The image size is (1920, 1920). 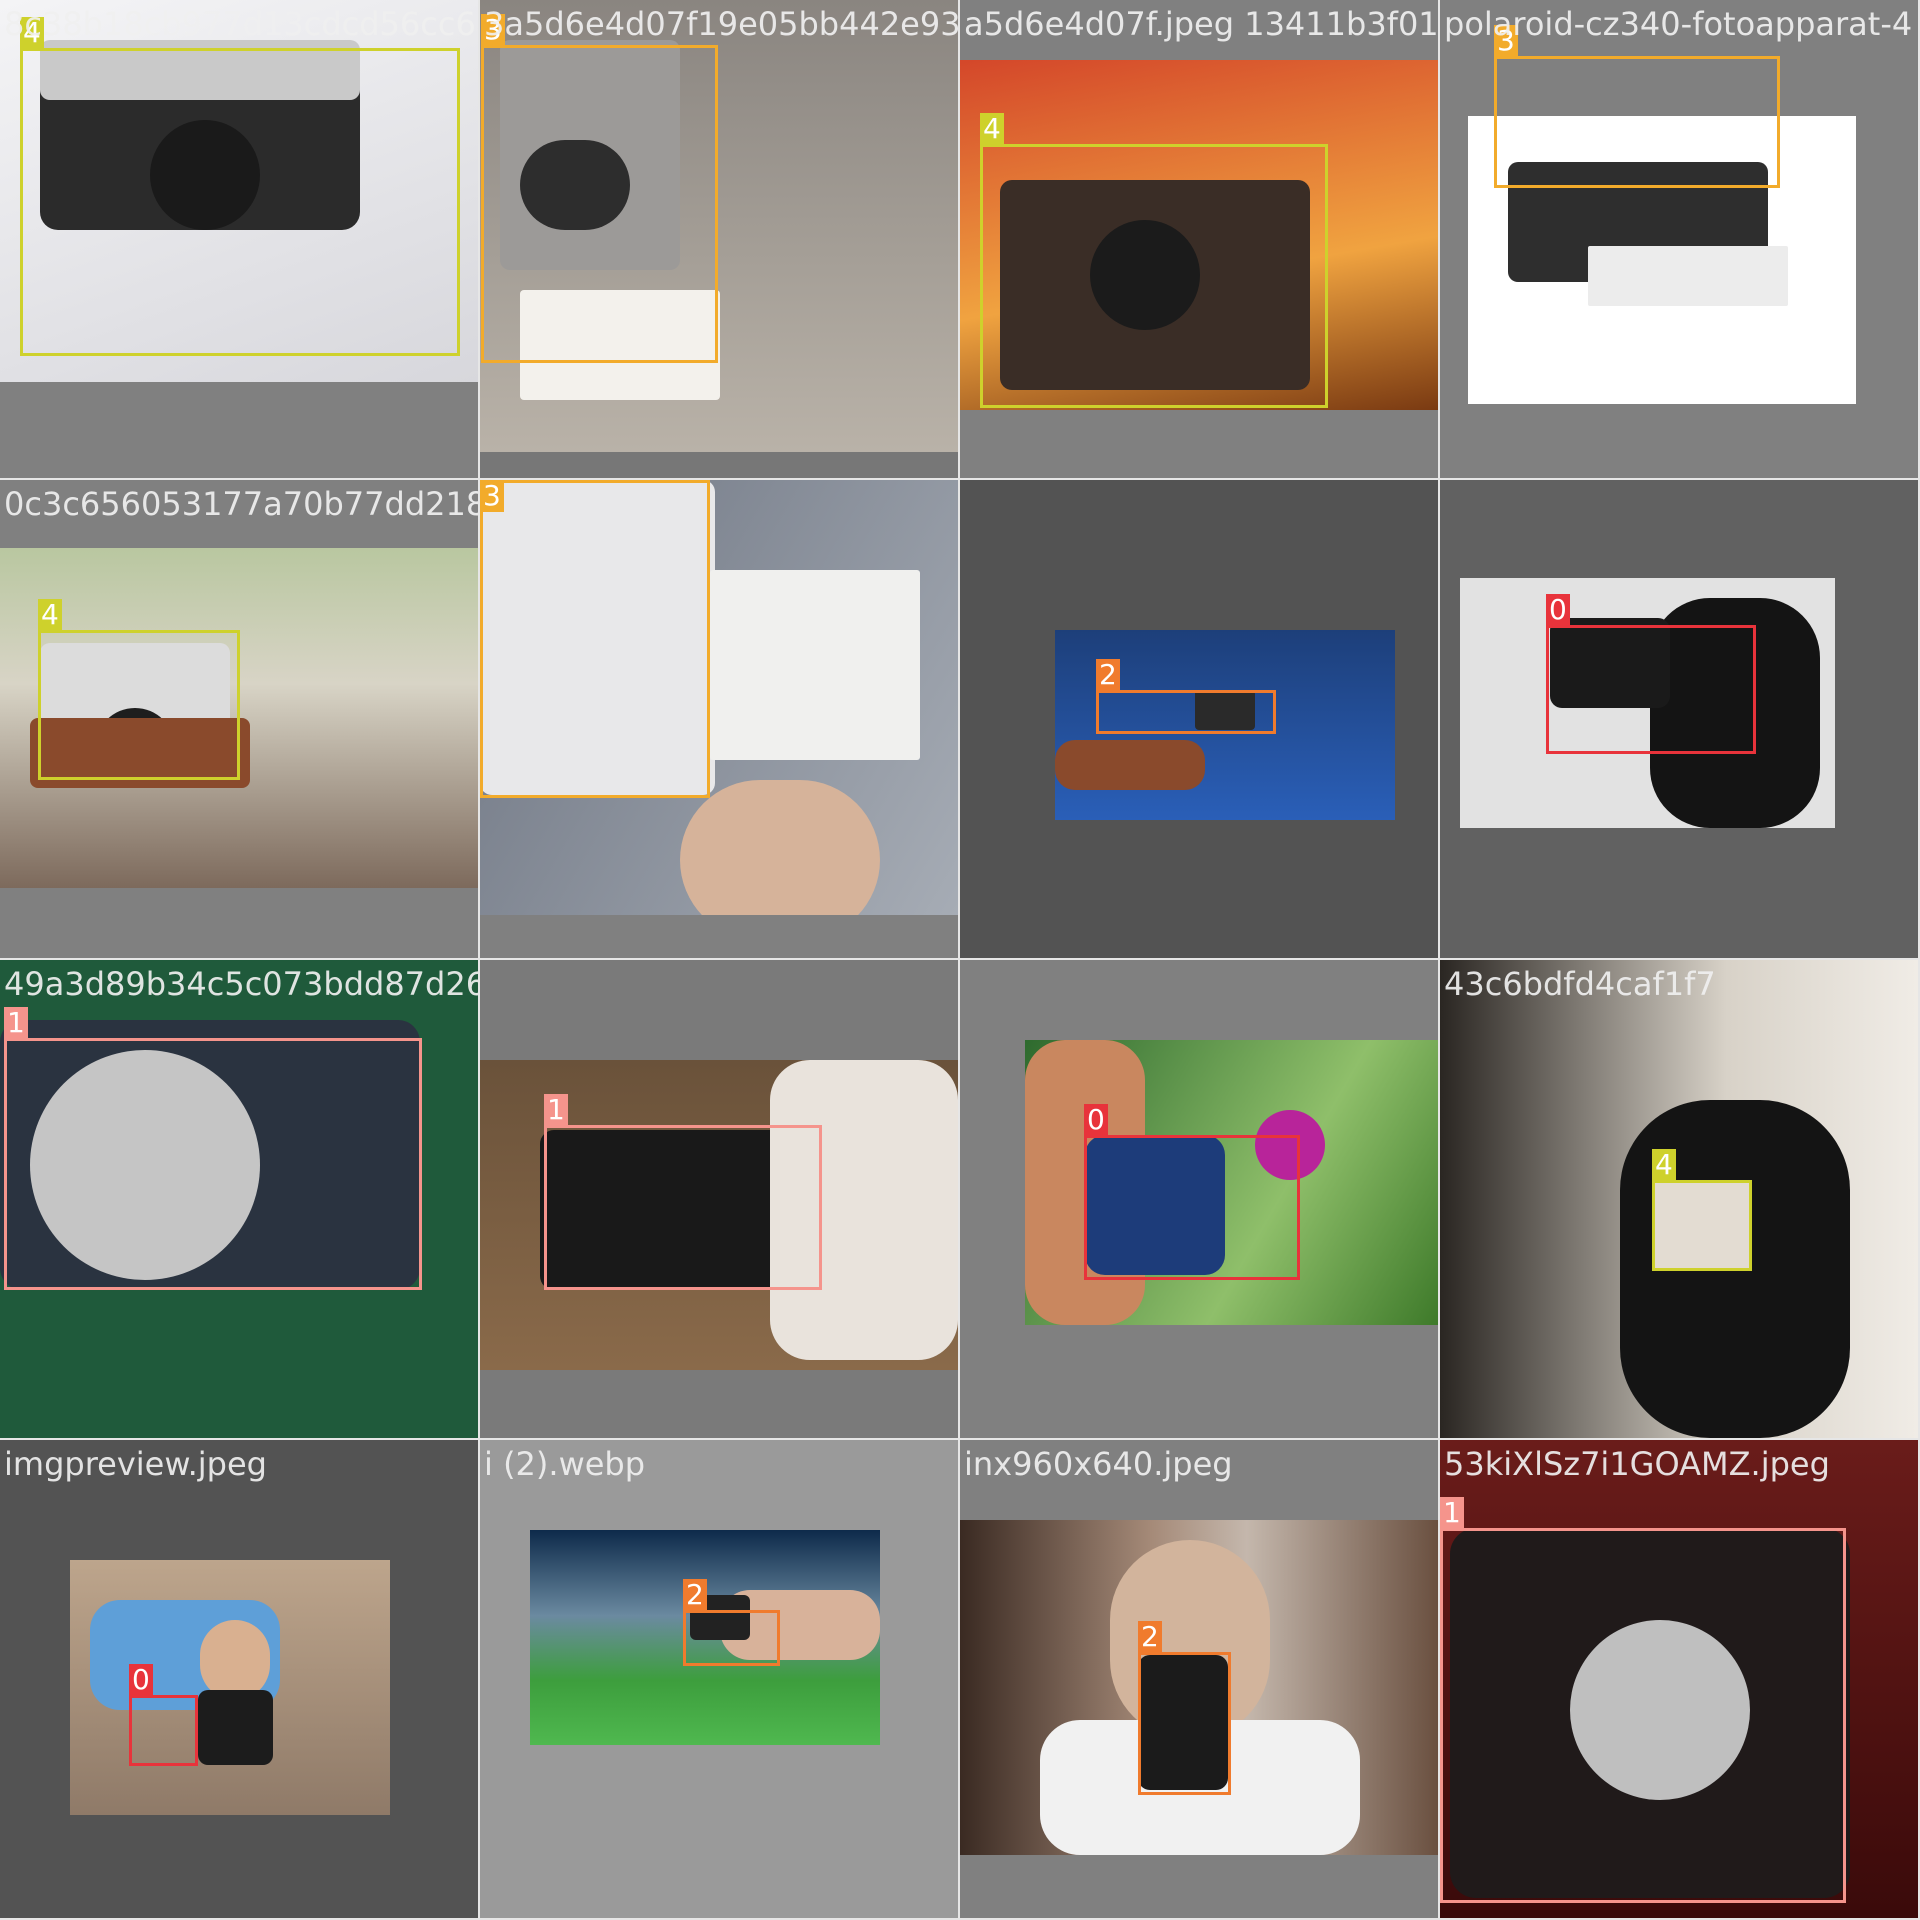 I want to click on image-tile: 1, so click(x=719, y=1199).